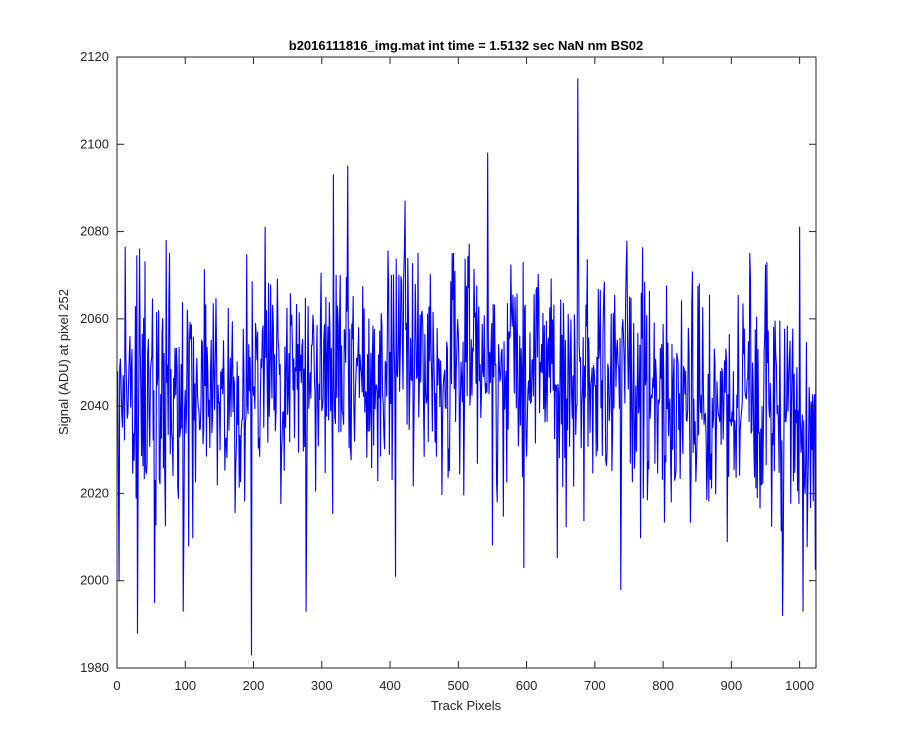 The height and width of the screenshot is (750, 900). I want to click on y-tick-label: 2040, so click(94, 405).